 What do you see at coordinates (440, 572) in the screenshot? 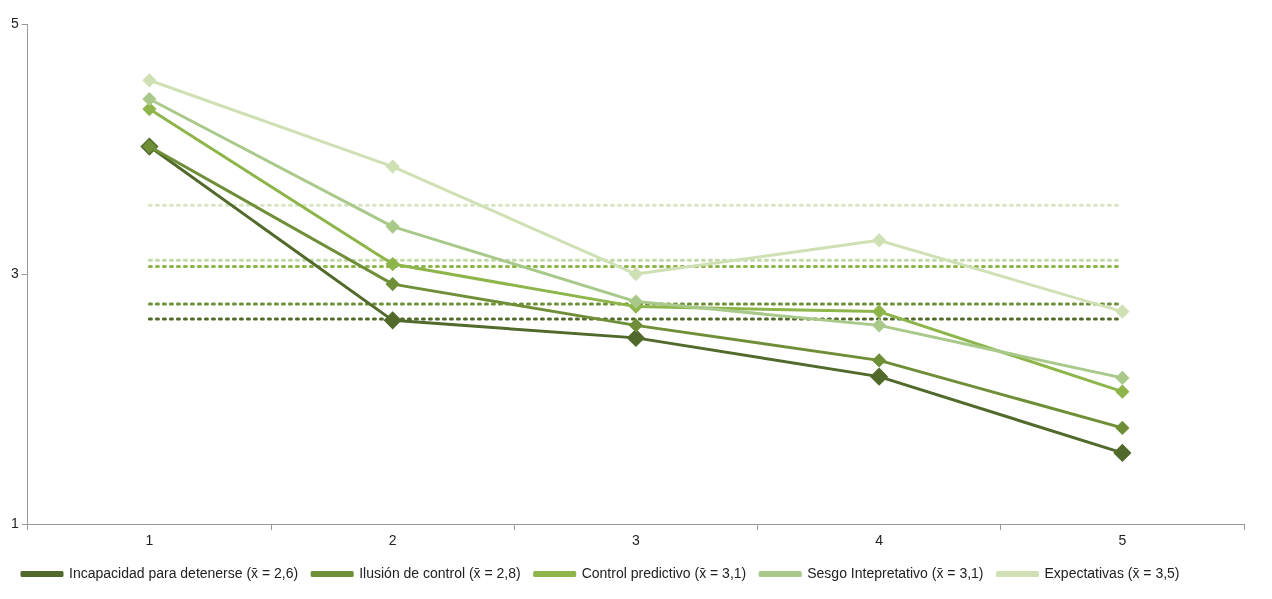
I see `legend-label: Ilusión de control (x̄ = 2,8)` at bounding box center [440, 572].